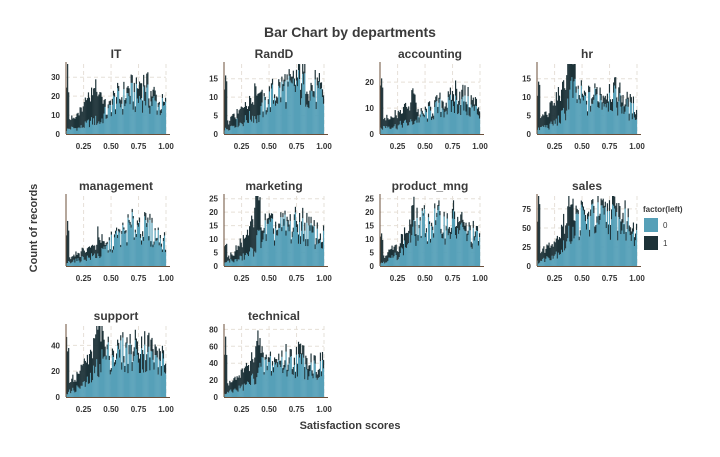  I want to click on x-tick-label: 0.75, so click(297, 409).